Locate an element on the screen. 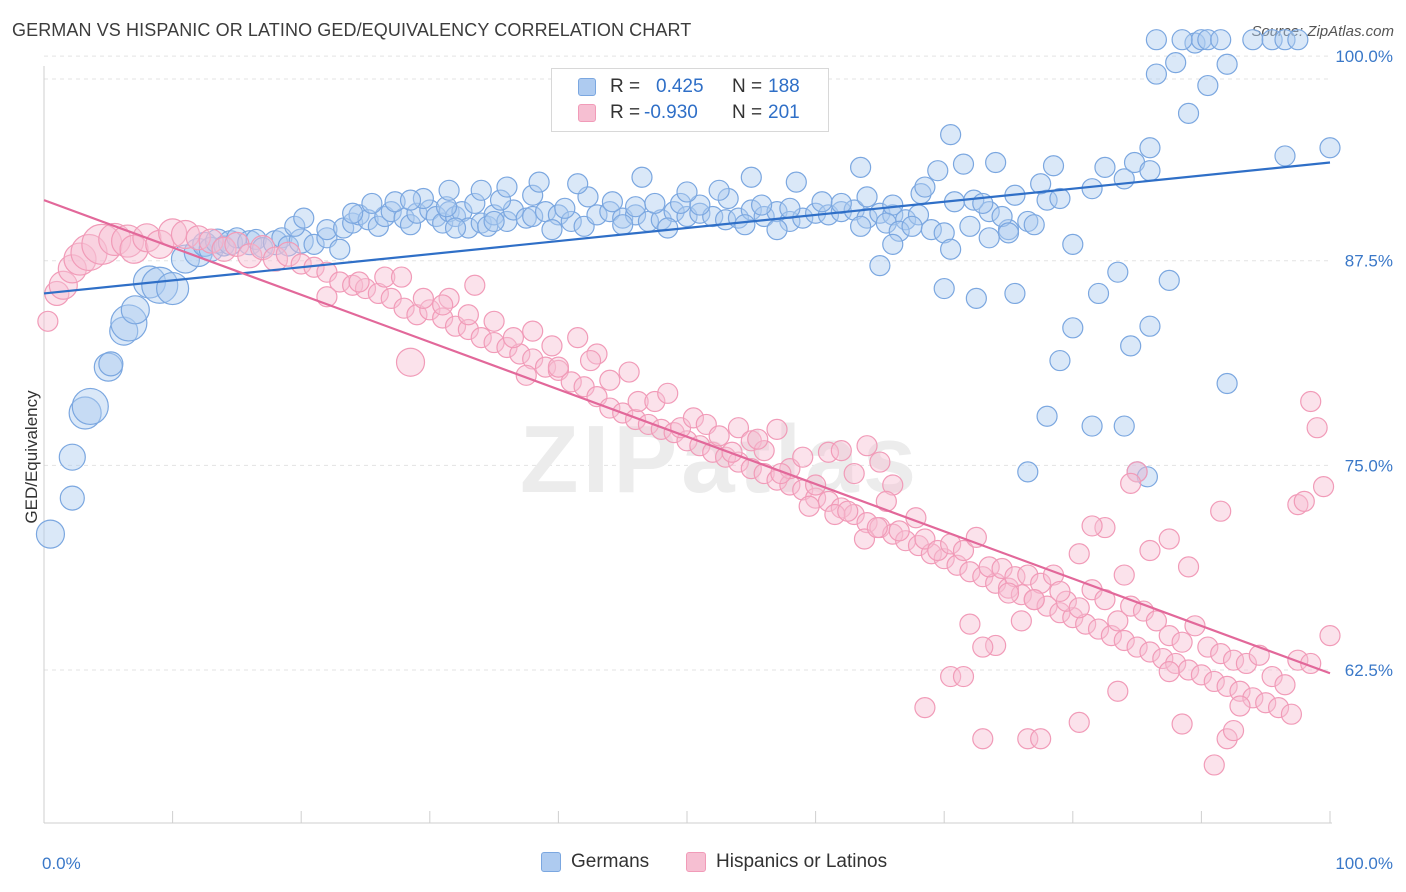 This screenshot has height=892, width=1406. r-label: R = is located at coordinates (625, 112).